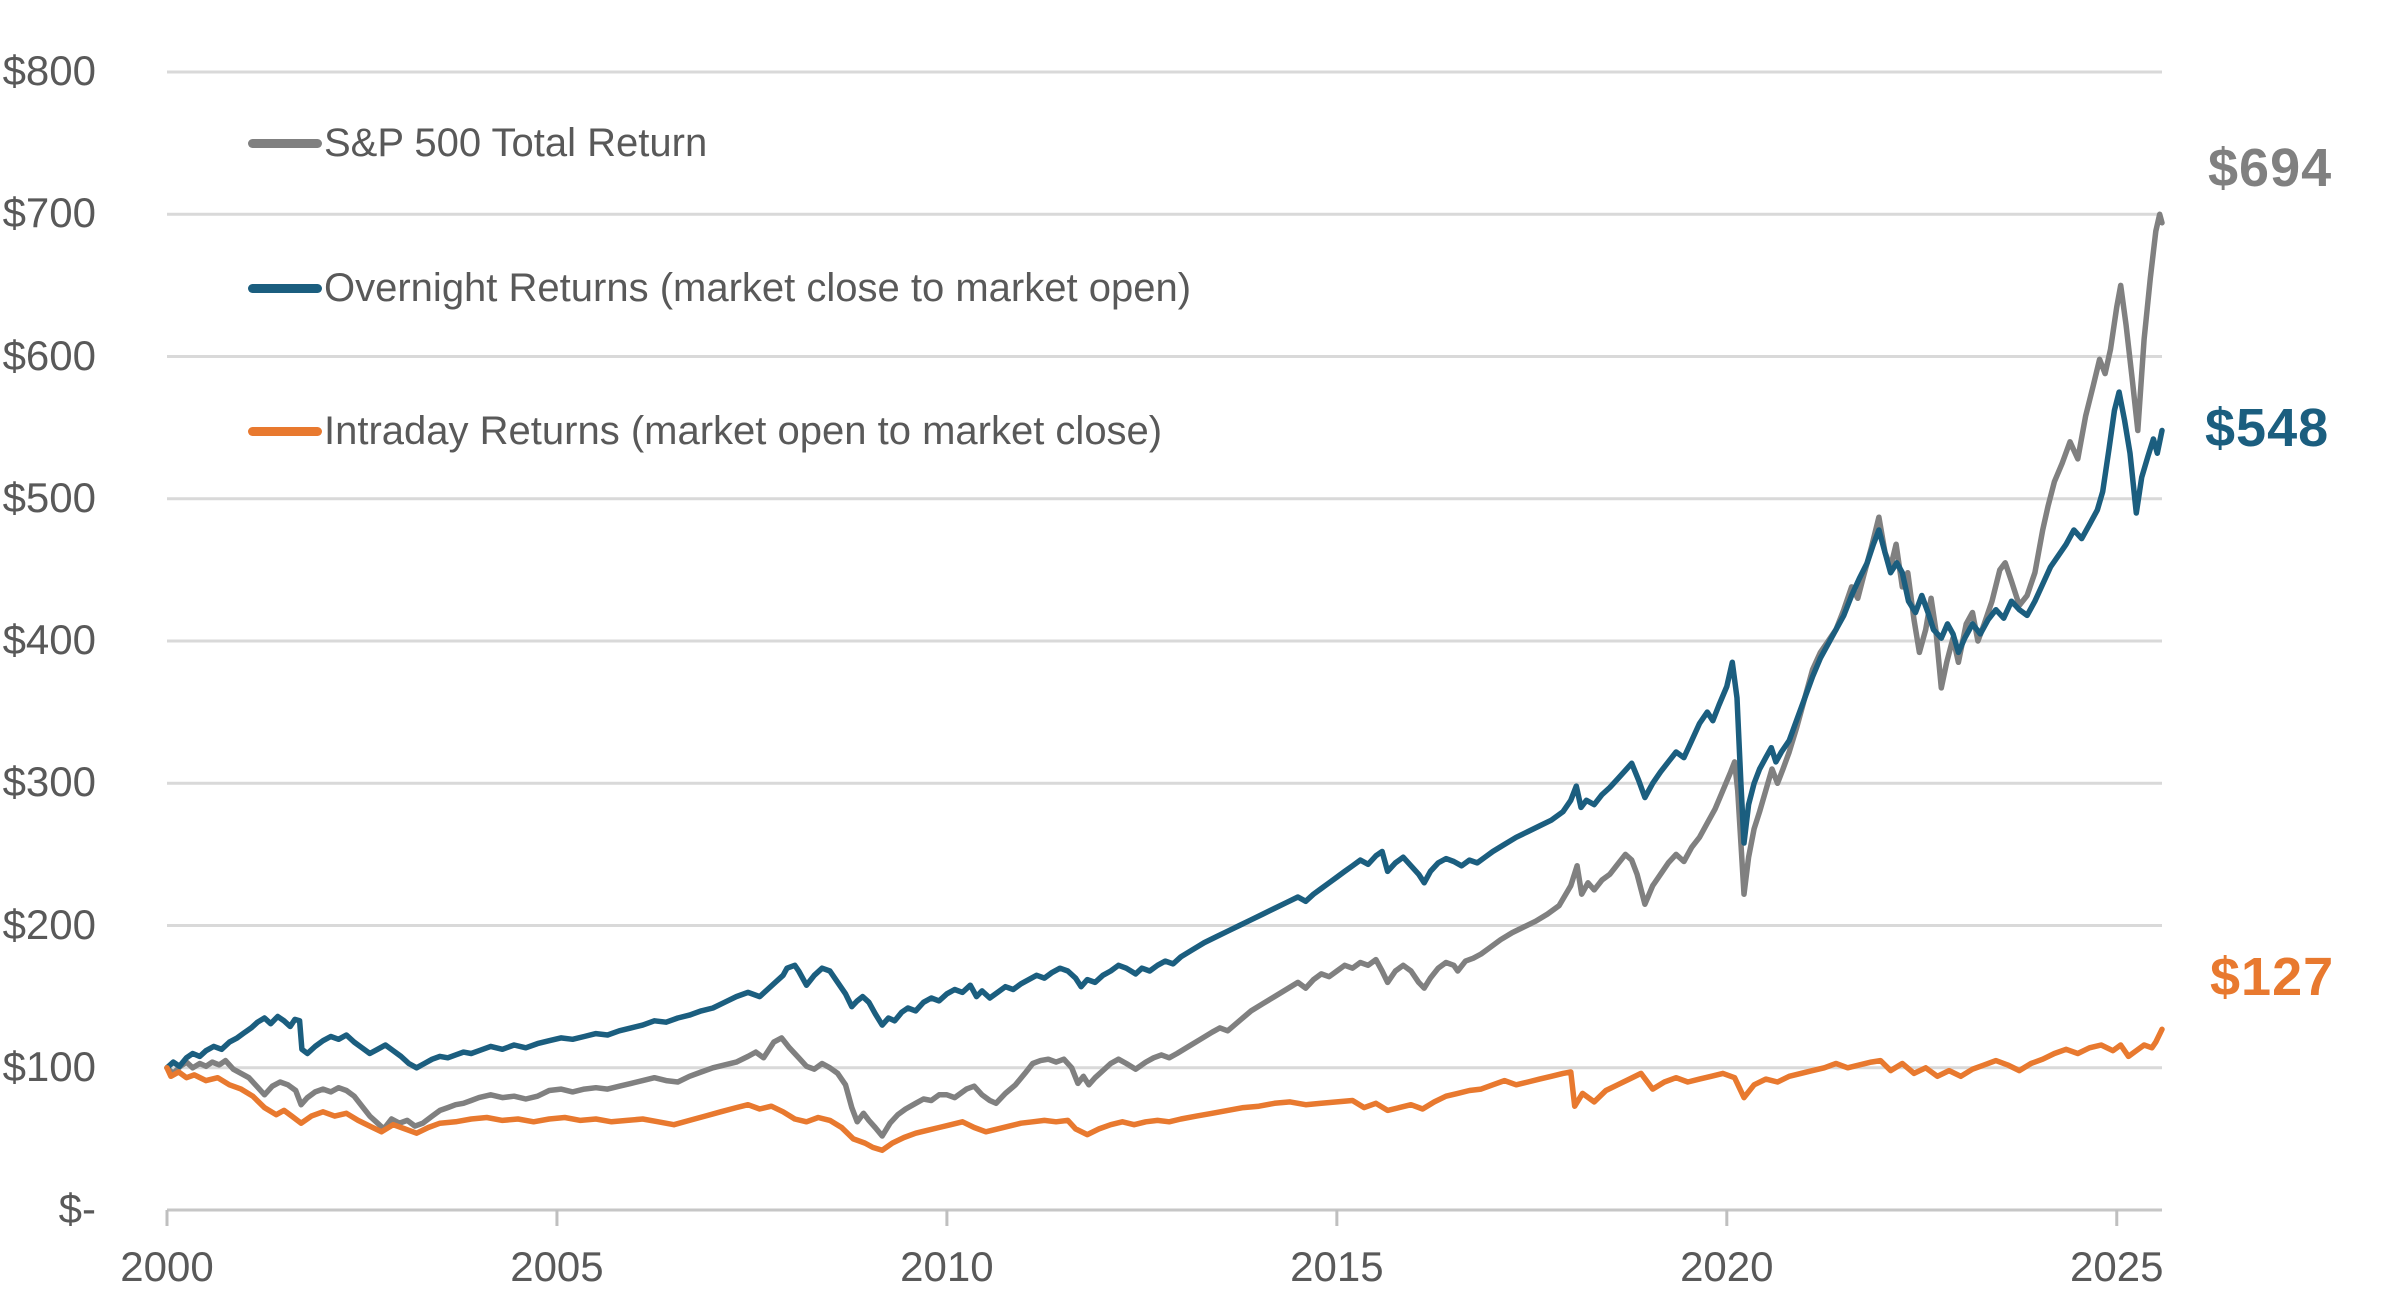  What do you see at coordinates (167, 1266) in the screenshot?
I see `x-axis-label-2000: 2000` at bounding box center [167, 1266].